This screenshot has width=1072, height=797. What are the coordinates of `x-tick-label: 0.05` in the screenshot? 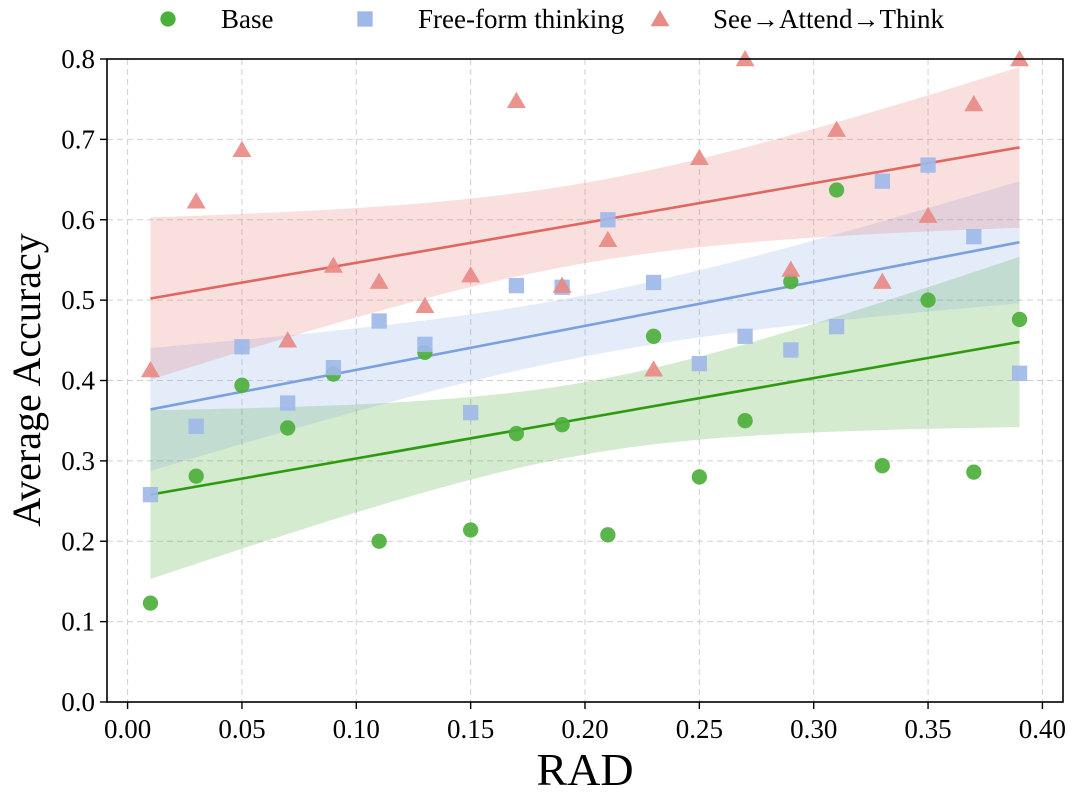 It's located at (241, 729).